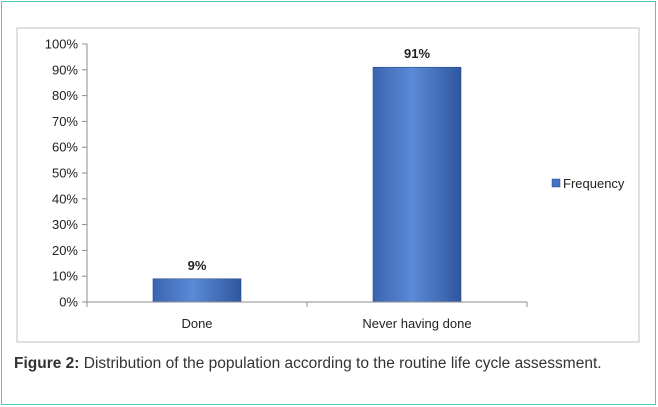  Describe the element at coordinates (65, 198) in the screenshot. I see `y-tick-label: 40%` at that location.